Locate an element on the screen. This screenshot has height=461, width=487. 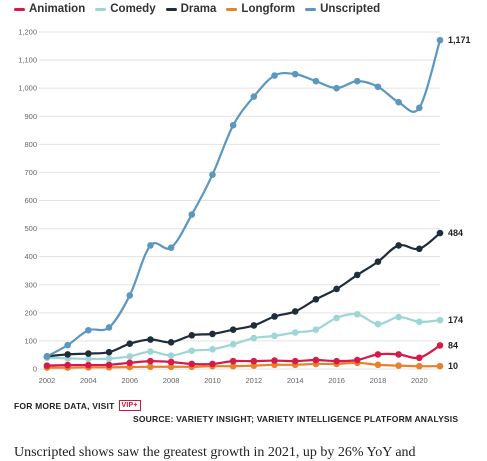
y-tick-label: 1,200 is located at coordinates (27, 32).